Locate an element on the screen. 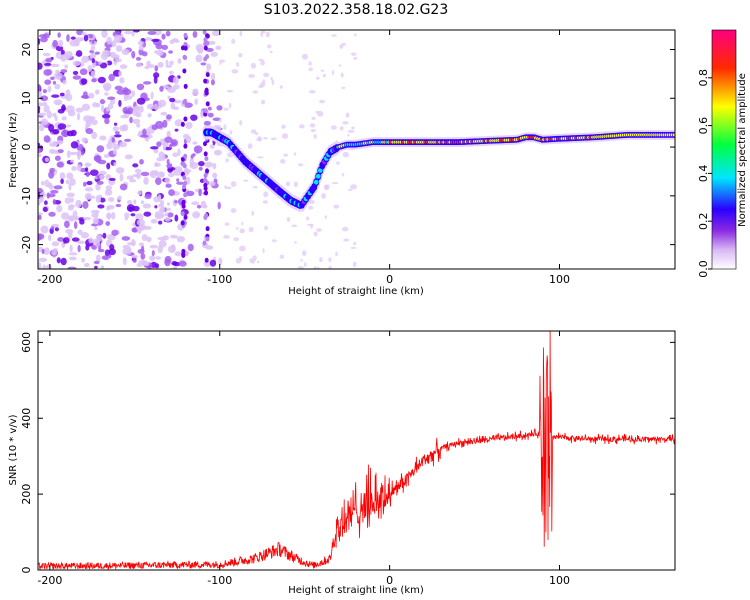 The height and width of the screenshot is (600, 750). colorbar-tick-label: 0.0 is located at coordinates (703, 269).